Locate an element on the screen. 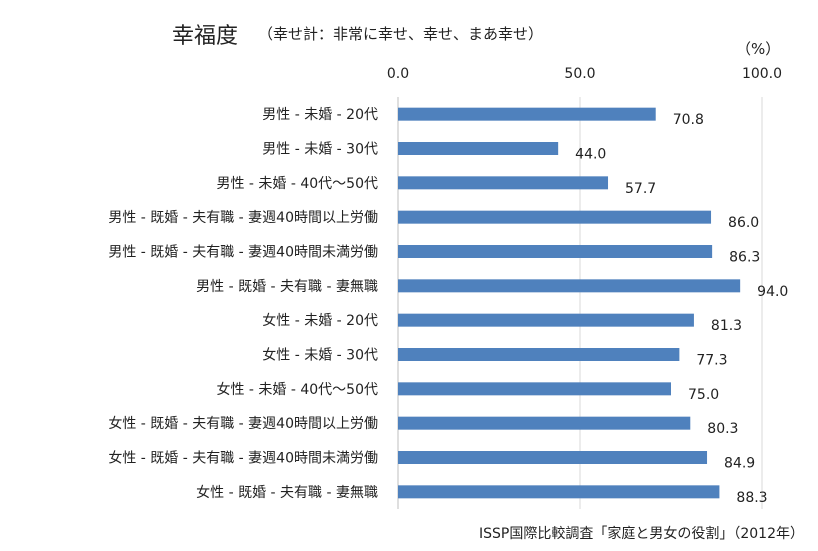 The image size is (818, 551). category-label: 男性 - 既婚 - 夫有職 - 妻無職 is located at coordinates (287, 287).